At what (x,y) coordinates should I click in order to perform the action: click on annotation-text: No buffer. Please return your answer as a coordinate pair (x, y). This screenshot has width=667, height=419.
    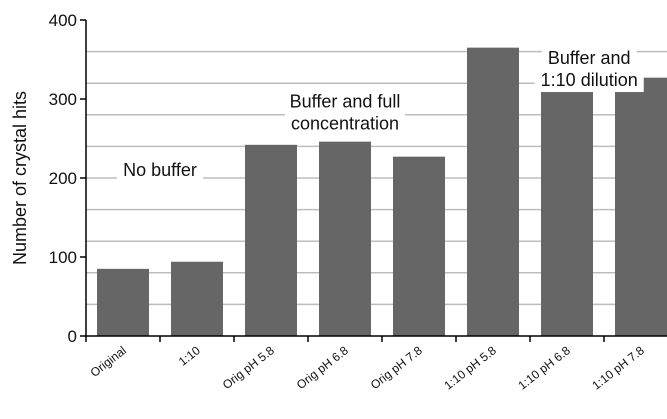
    Looking at the image, I should click on (160, 170).